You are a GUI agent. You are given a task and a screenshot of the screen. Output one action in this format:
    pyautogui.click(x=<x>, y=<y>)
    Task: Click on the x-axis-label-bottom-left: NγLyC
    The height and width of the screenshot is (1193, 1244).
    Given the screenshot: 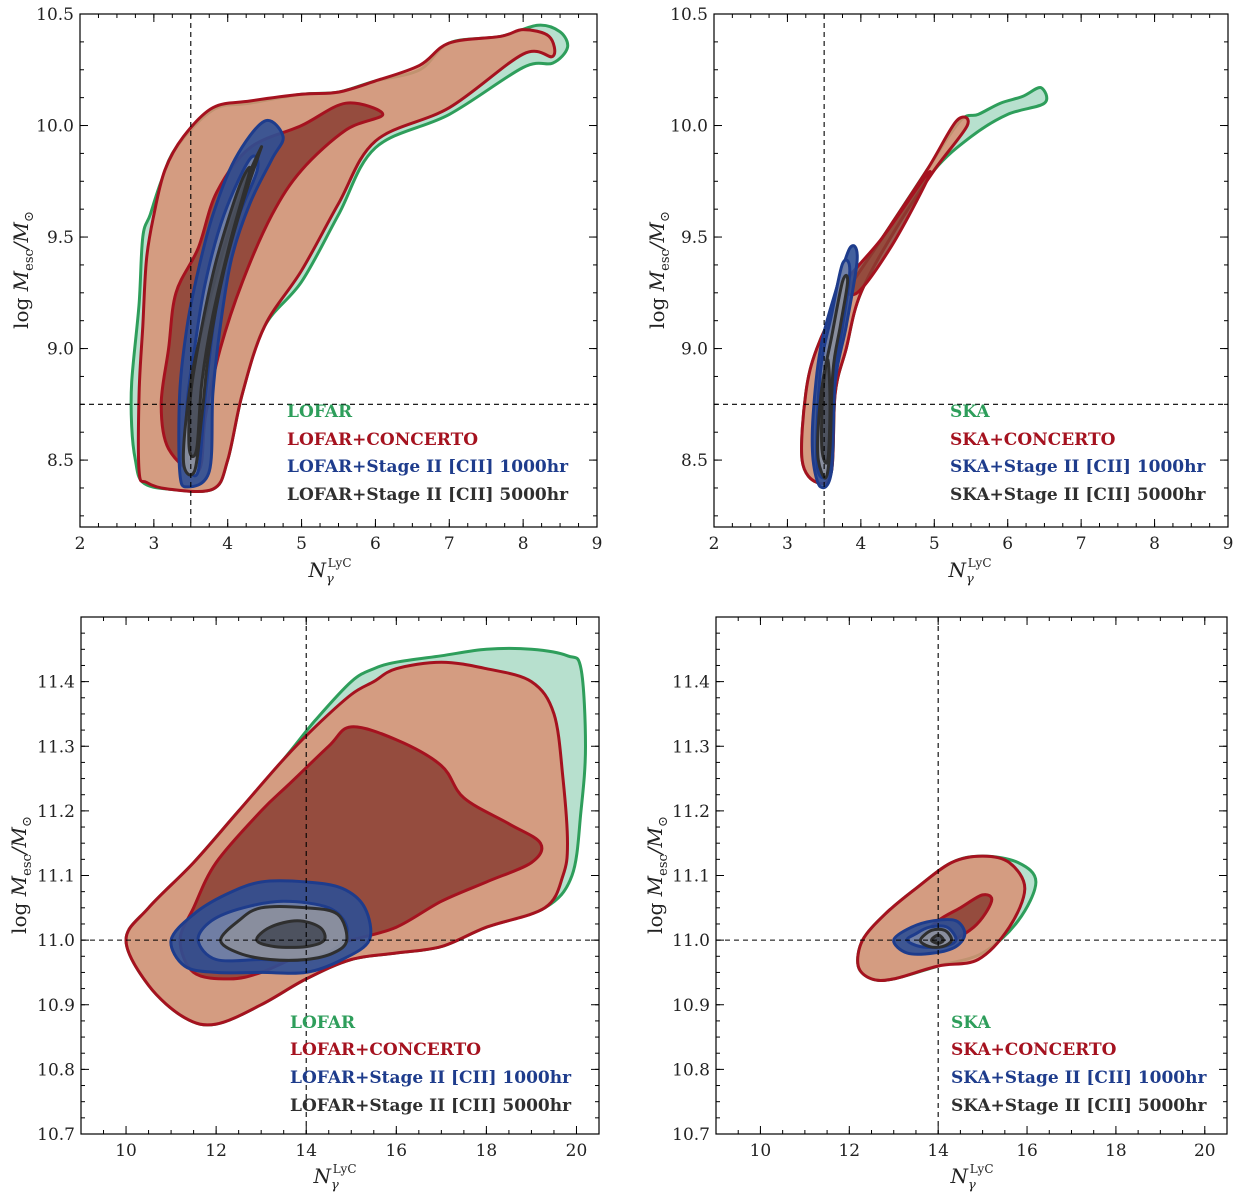 What is the action you would take?
    pyautogui.click(x=335, y=1177)
    